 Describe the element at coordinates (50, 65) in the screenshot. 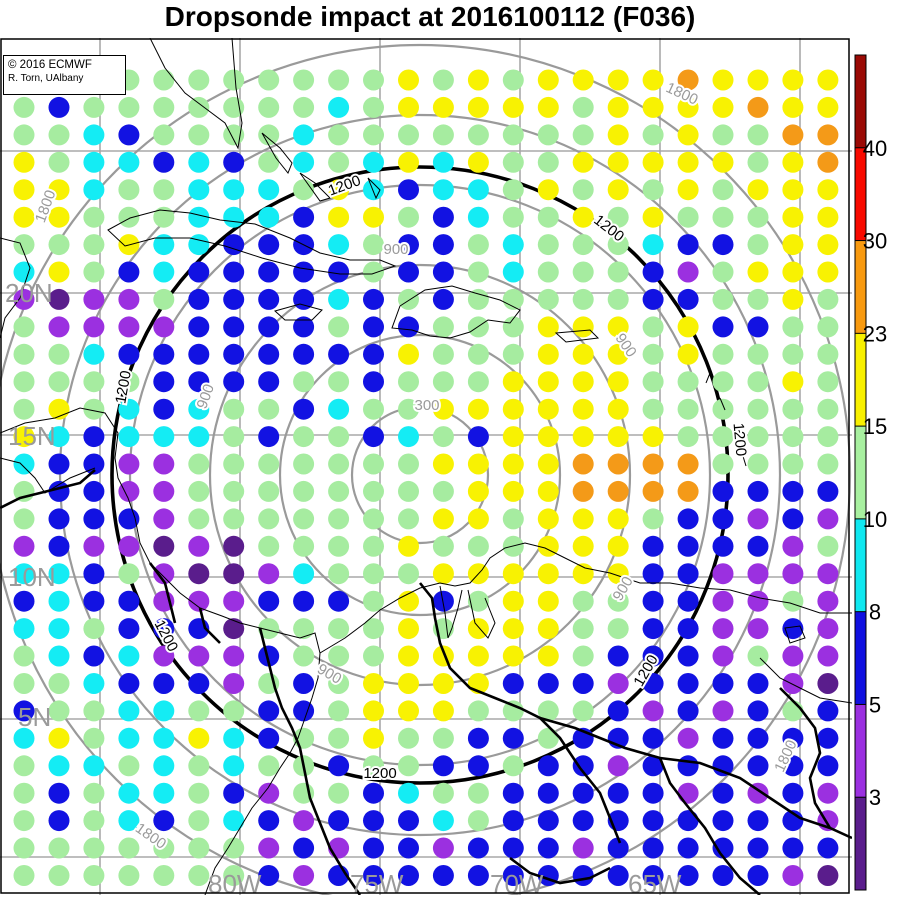

I see `credit-line-1: © 2016 ECMWF` at that location.